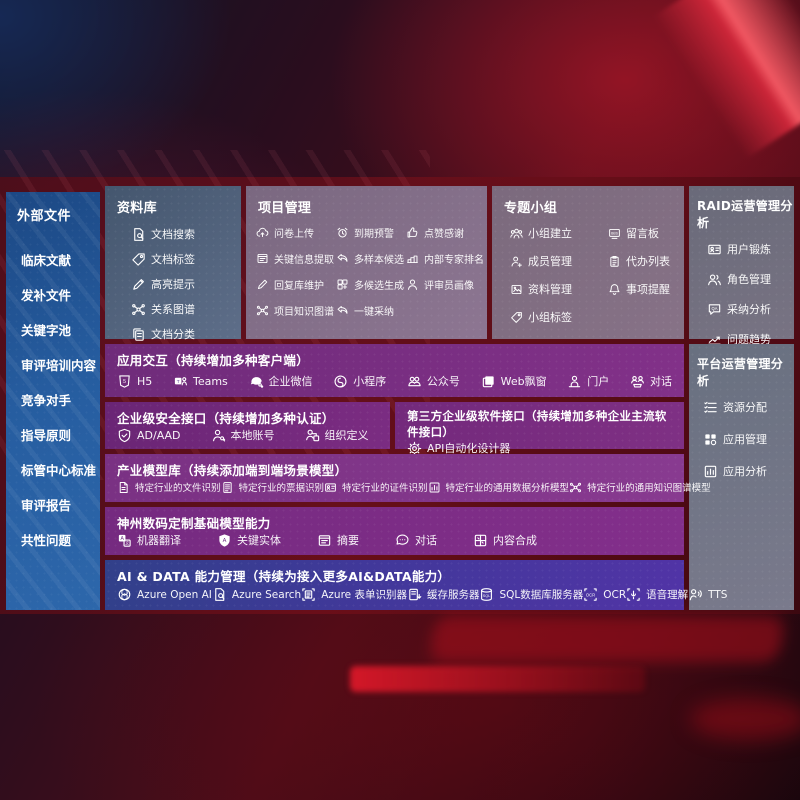 The height and width of the screenshot is (800, 800). I want to click on adopt-arrow-icon, so click(342, 310).